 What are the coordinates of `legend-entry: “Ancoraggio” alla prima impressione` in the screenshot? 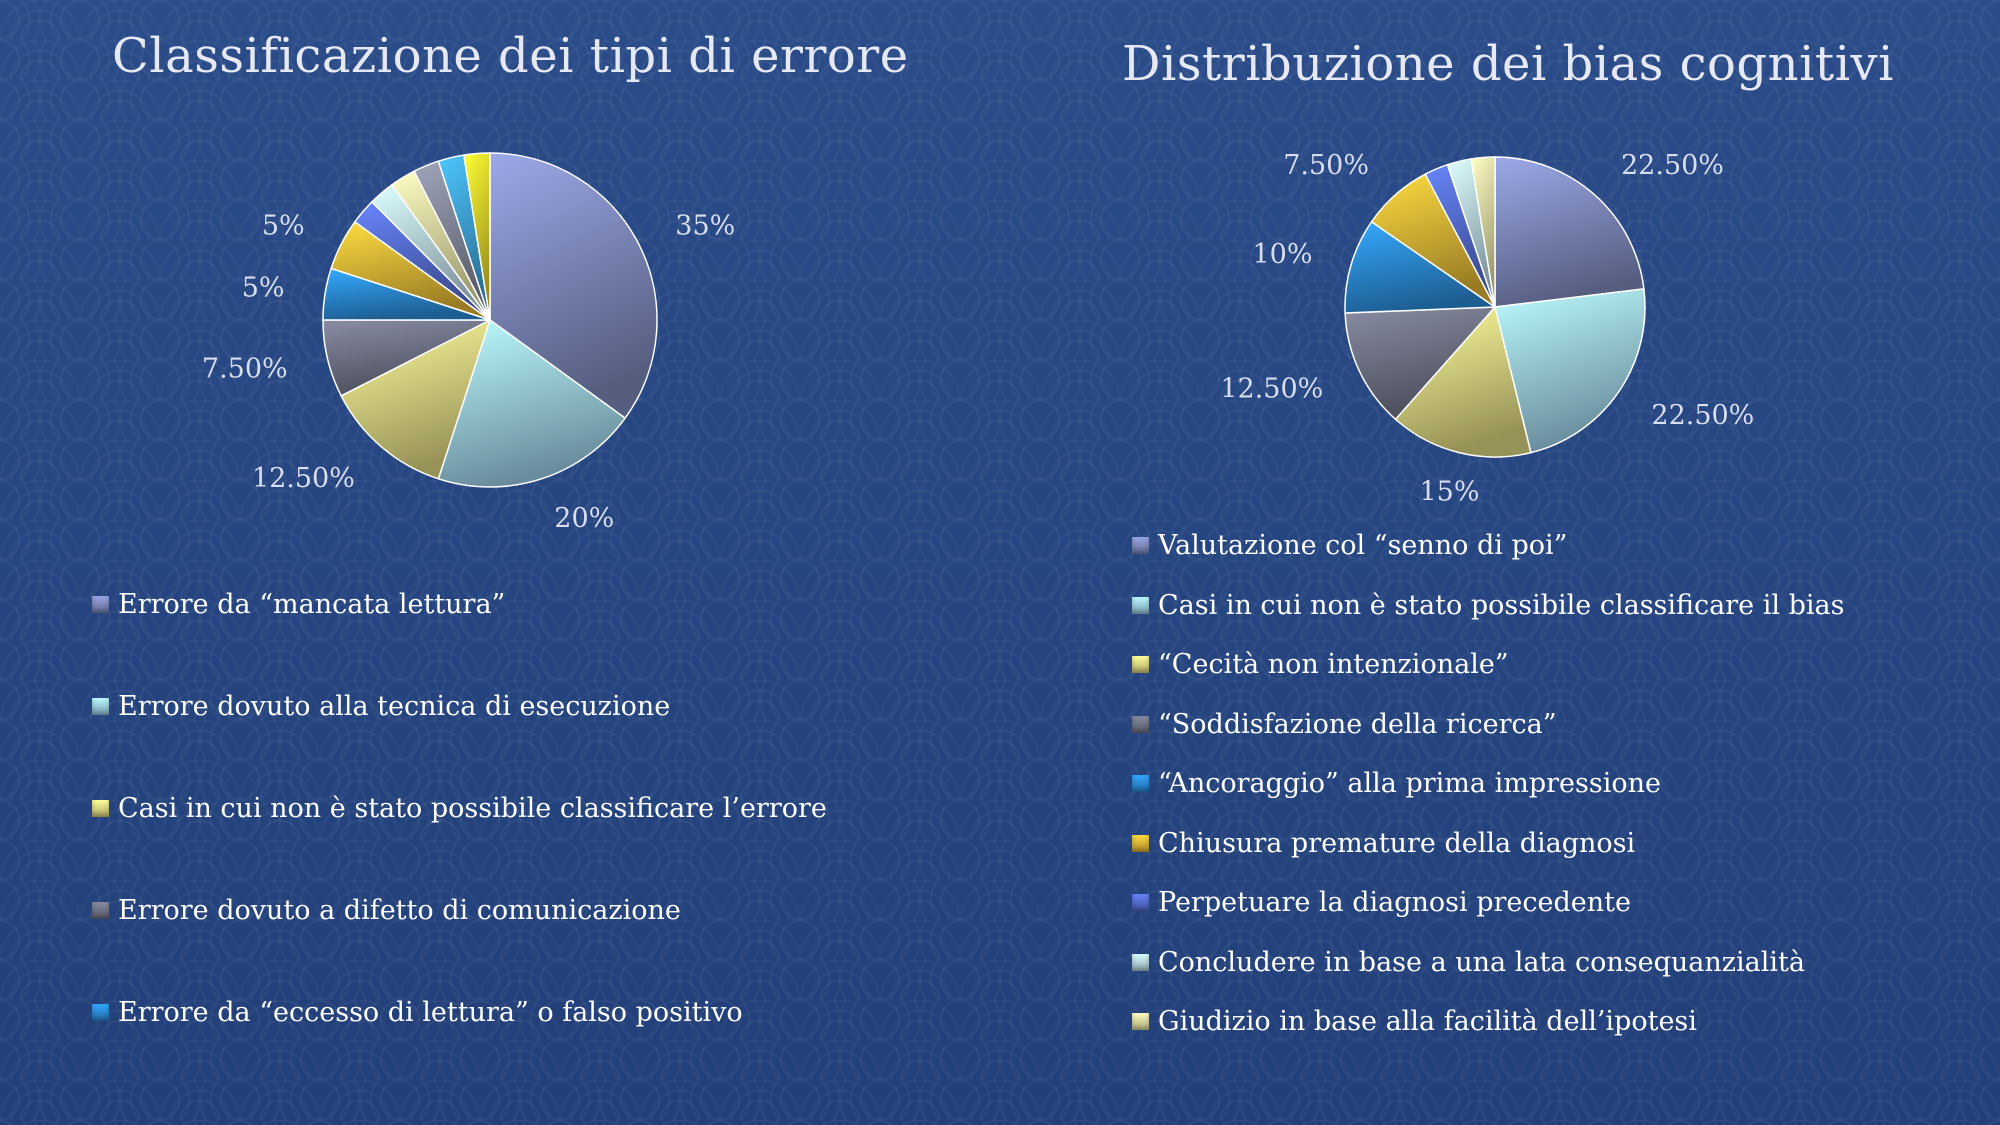 It's located at (1488, 784).